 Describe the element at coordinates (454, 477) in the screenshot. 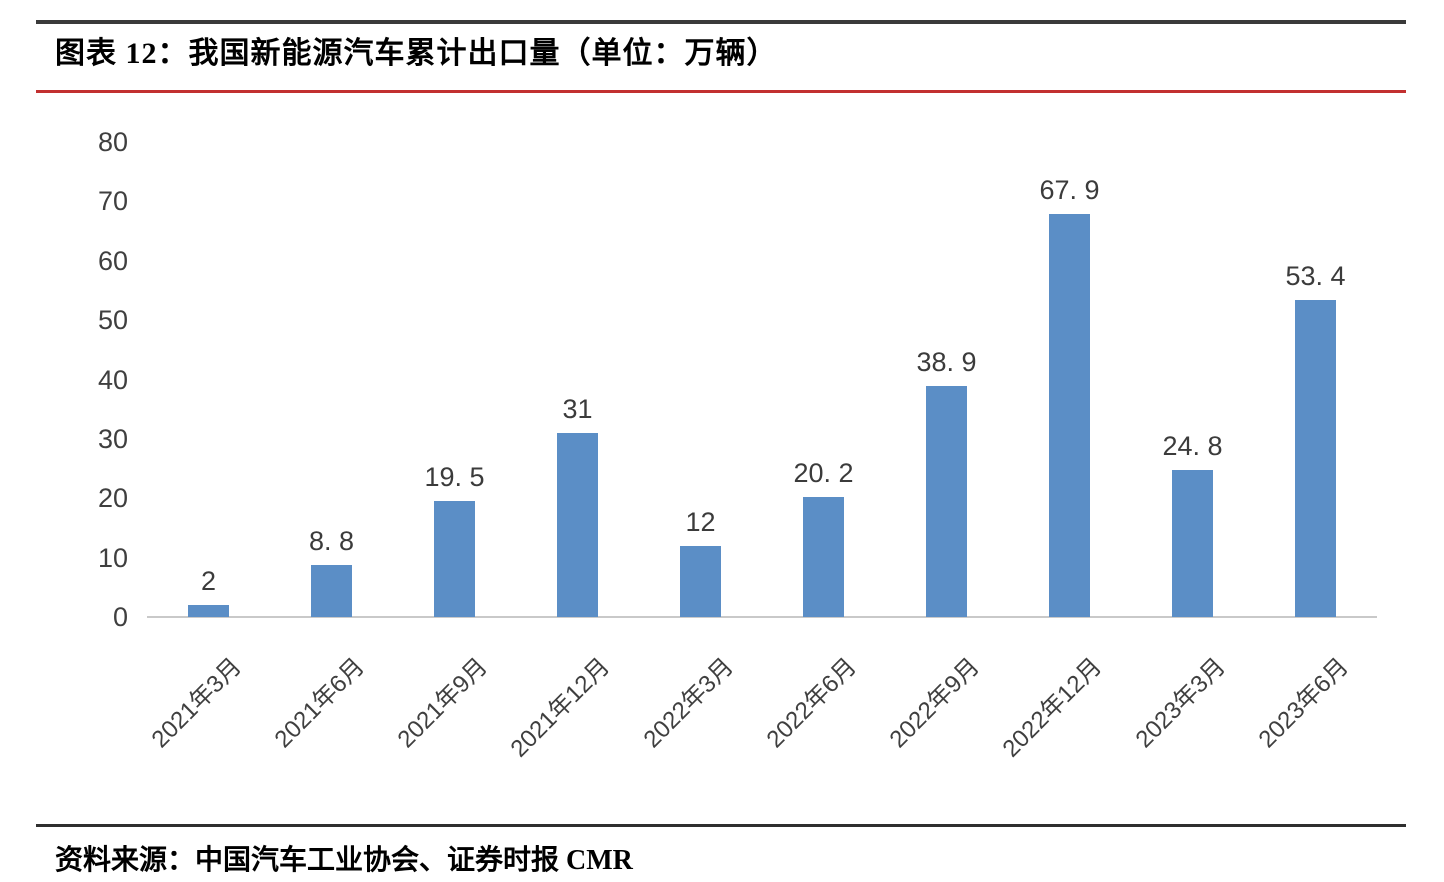

I see `bar-value-label: 19. 5` at that location.